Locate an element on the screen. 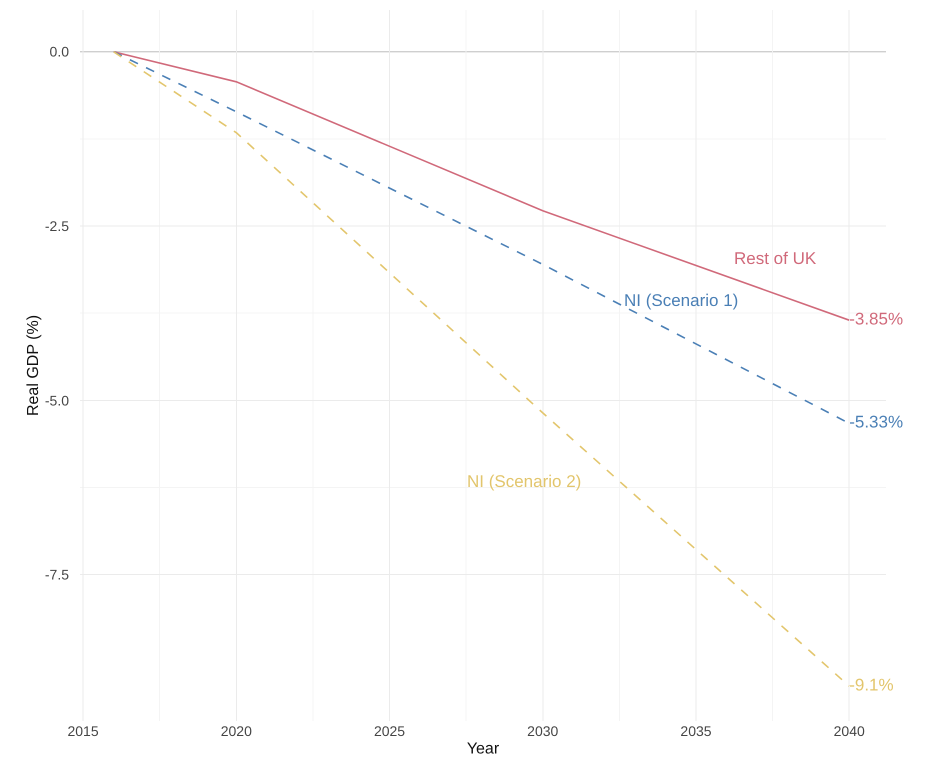  data-label: -5.33% is located at coordinates (876, 422).